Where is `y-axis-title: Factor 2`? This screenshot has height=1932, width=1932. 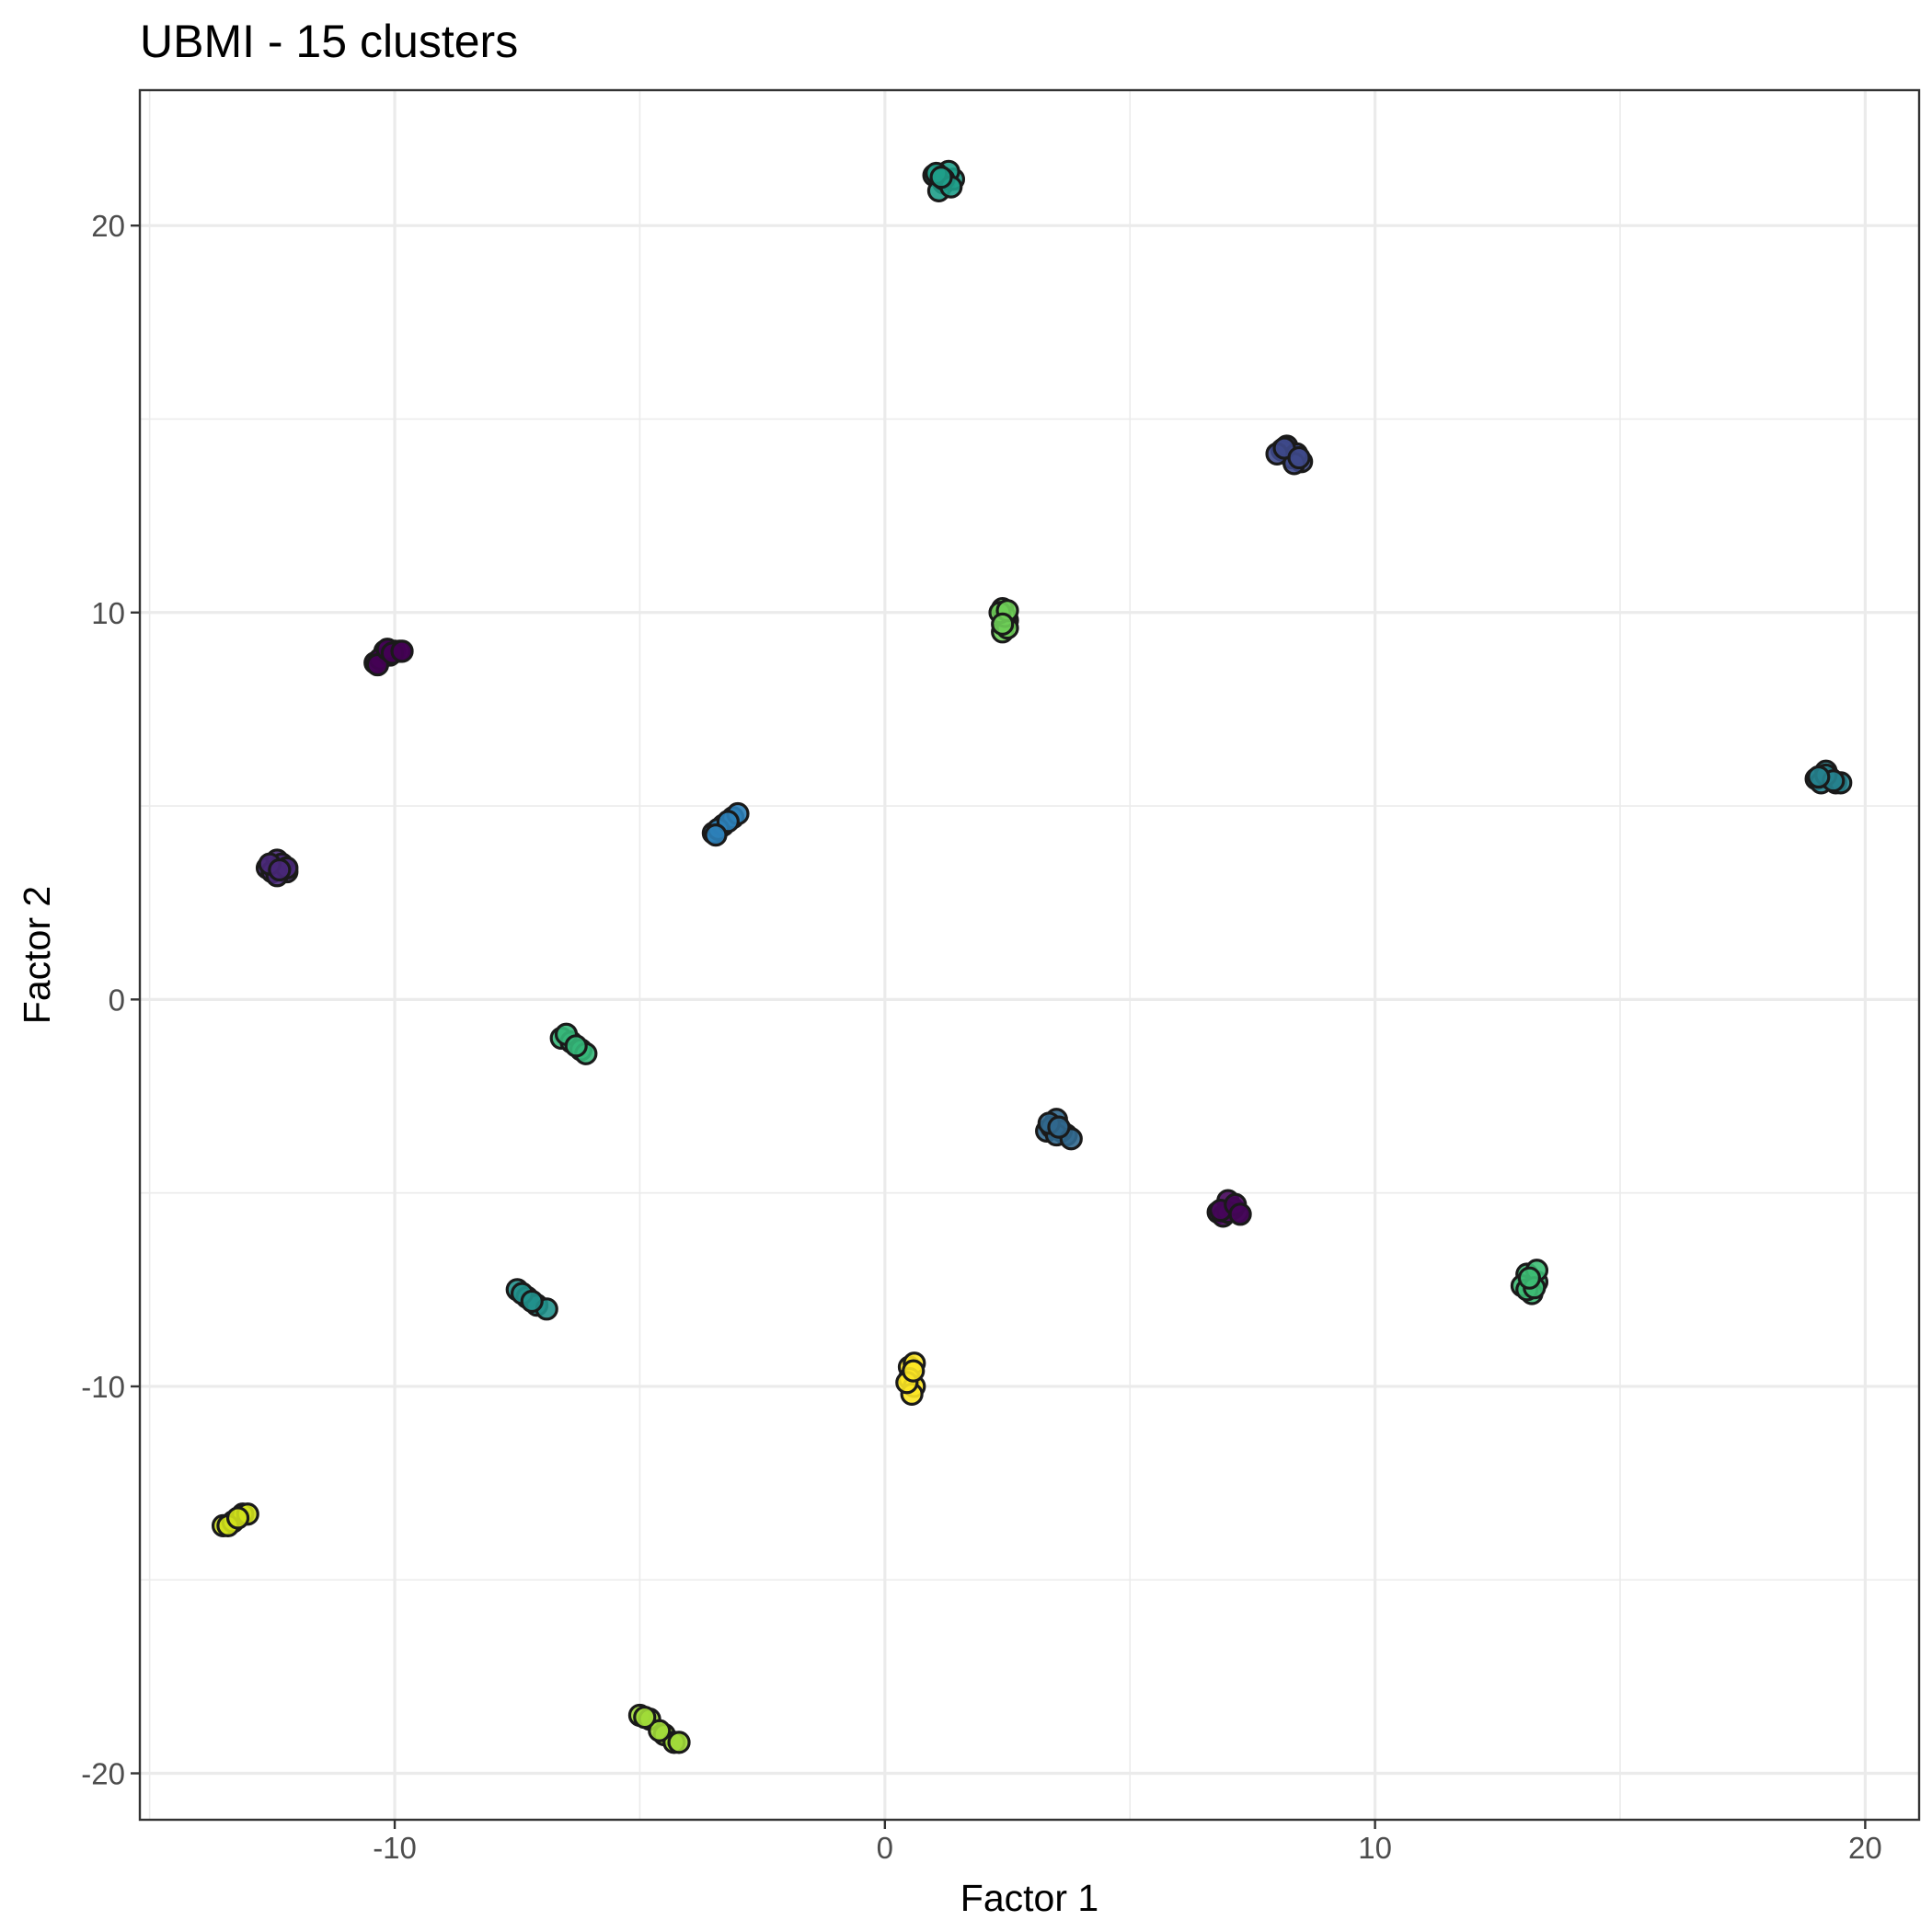
y-axis-title: Factor 2 is located at coordinates (37, 955).